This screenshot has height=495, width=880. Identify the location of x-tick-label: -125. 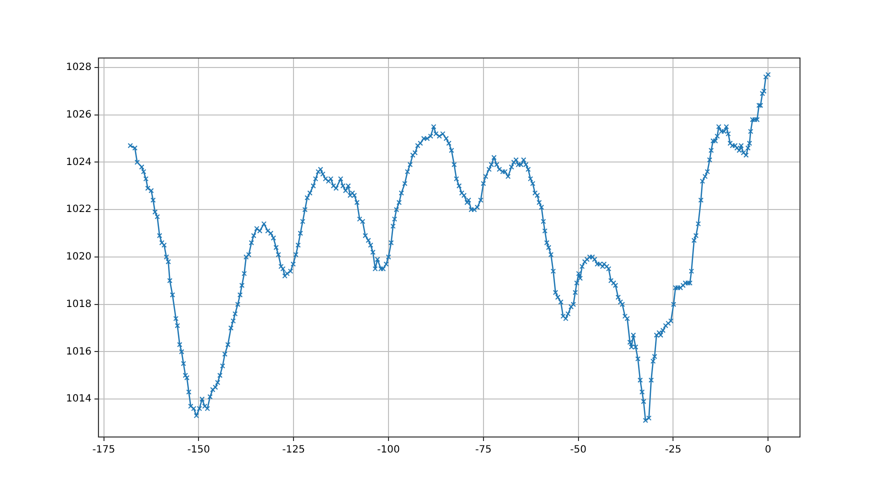
(293, 450).